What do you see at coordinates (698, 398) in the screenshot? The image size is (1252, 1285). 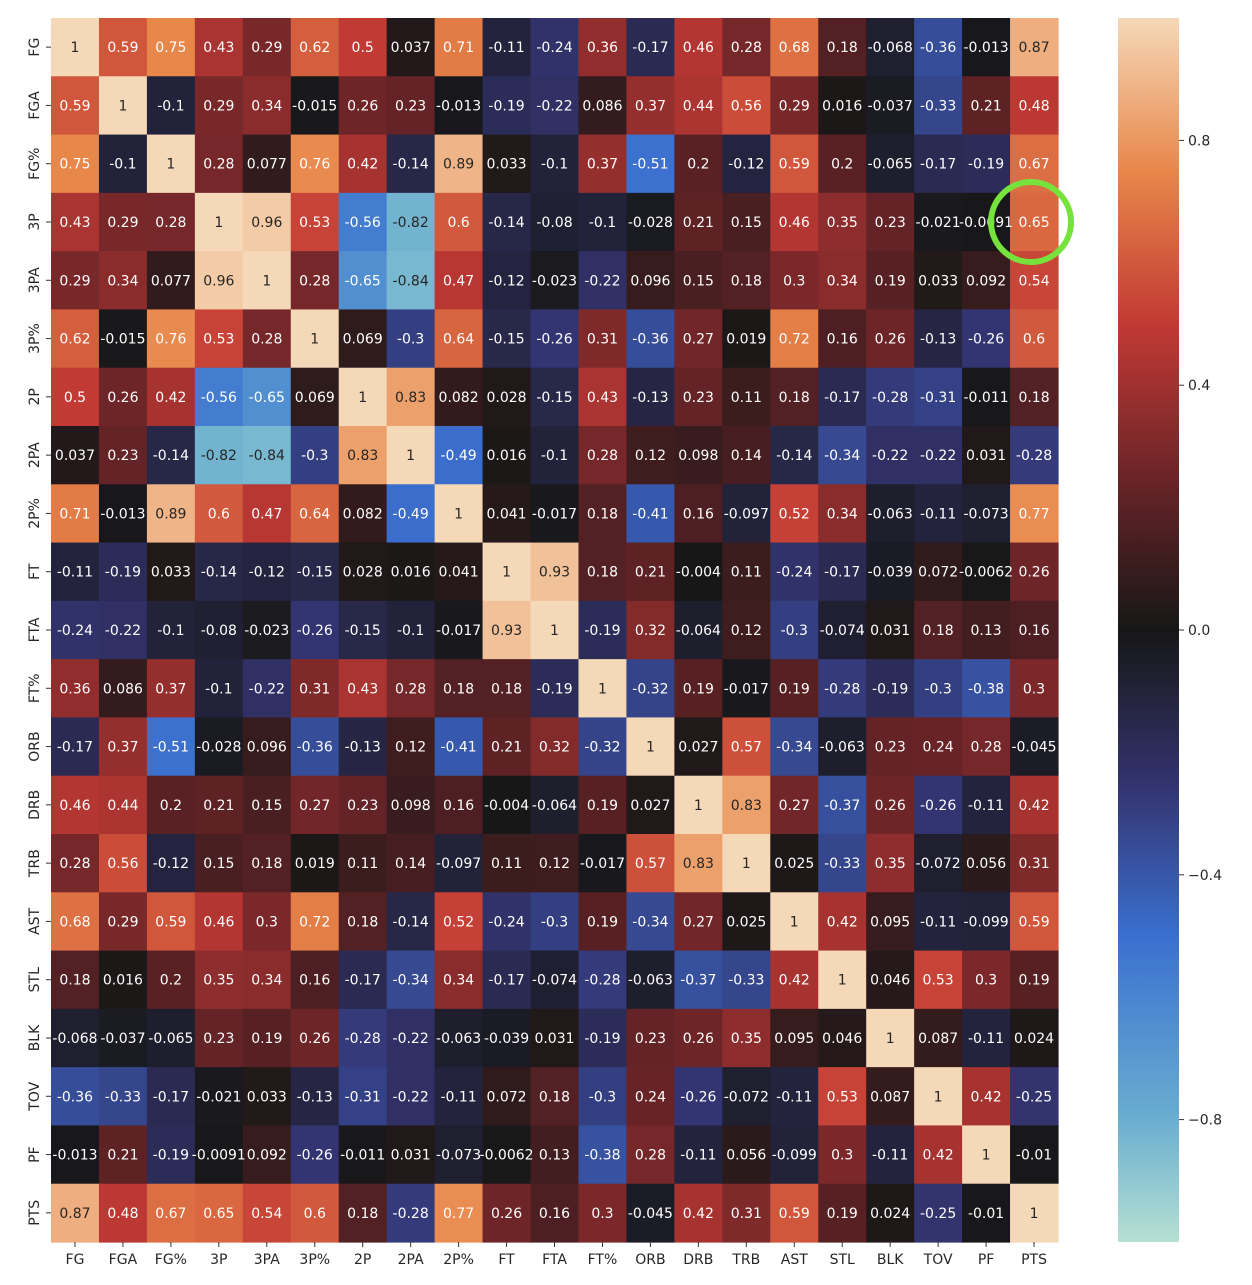 I see `cell-value-label: 0.23` at bounding box center [698, 398].